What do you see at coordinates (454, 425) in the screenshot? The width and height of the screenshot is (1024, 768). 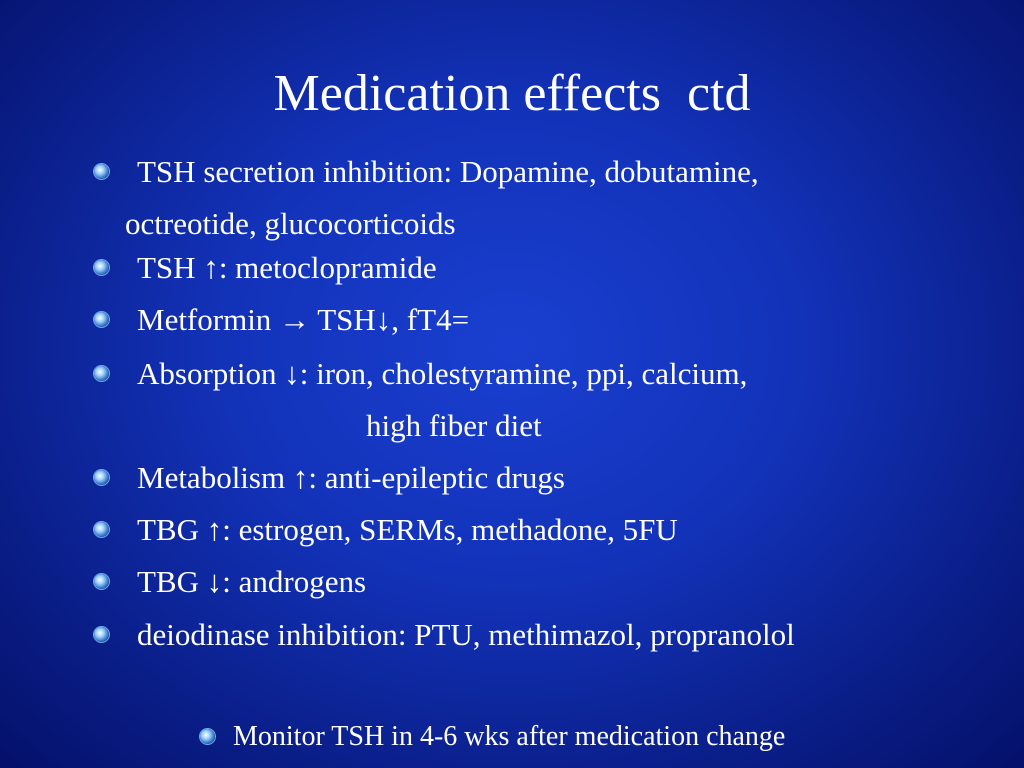 I see `bullet-text: high fiber diet` at bounding box center [454, 425].